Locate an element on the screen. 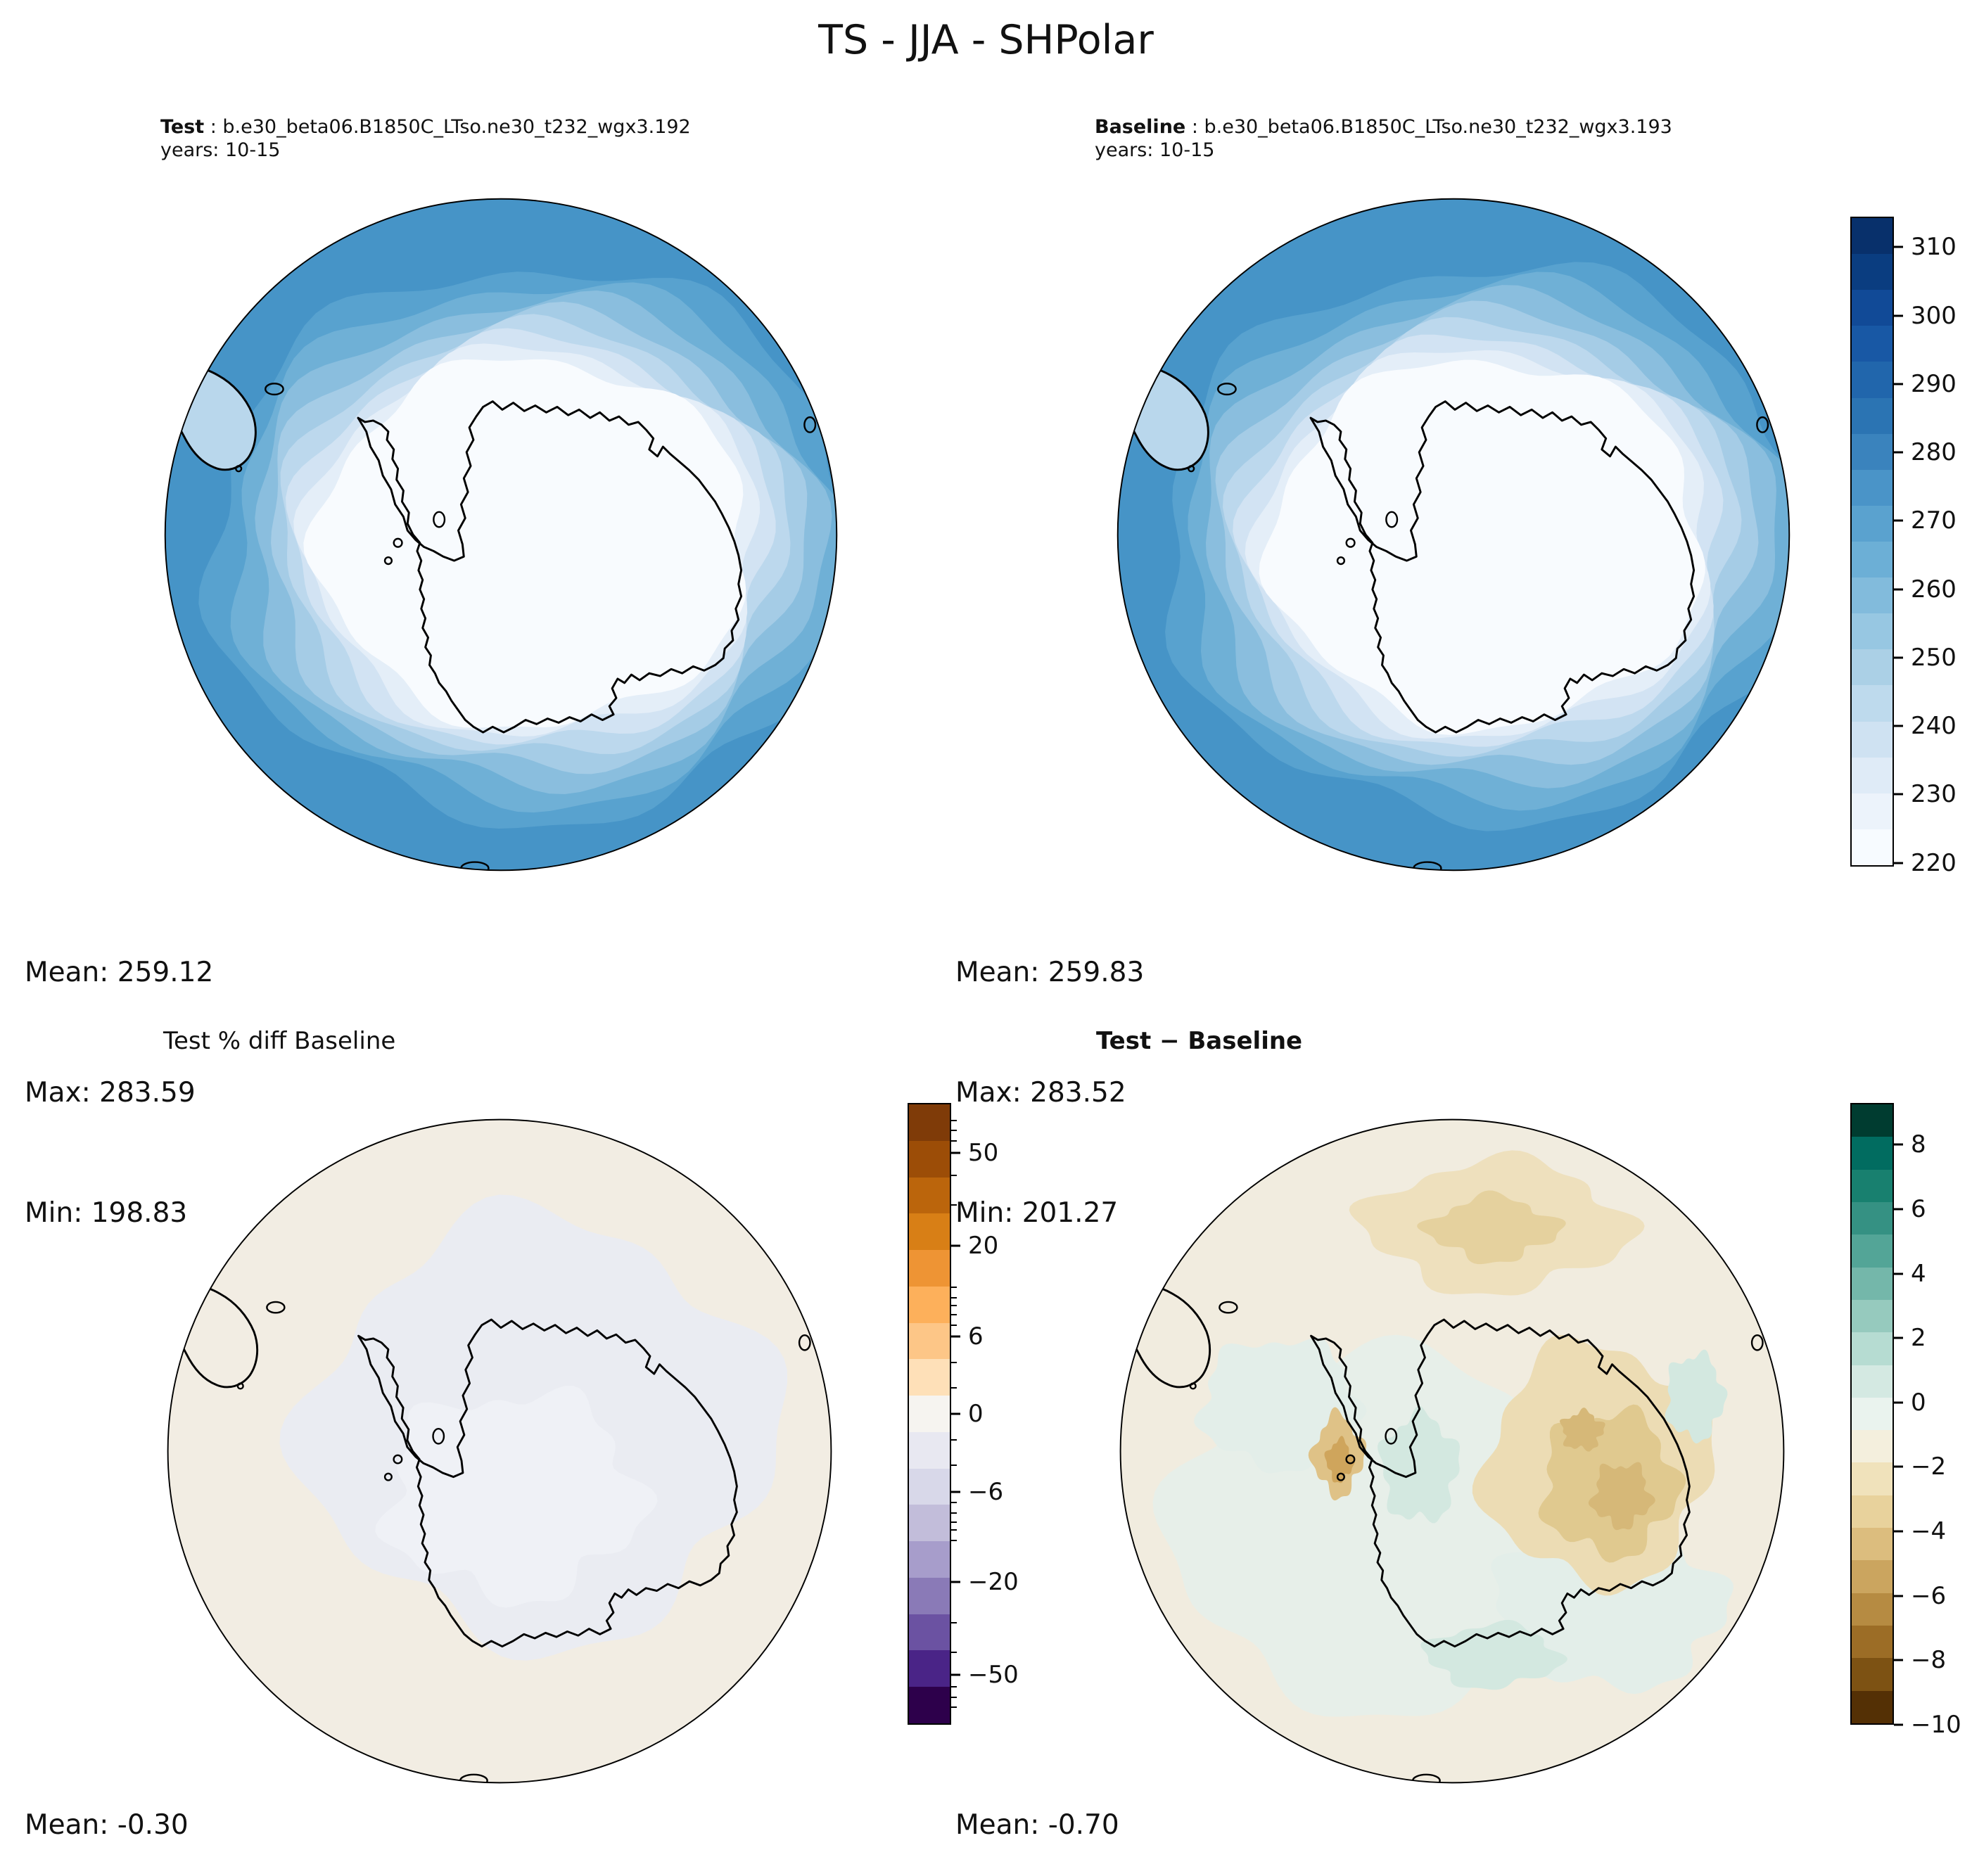 This screenshot has height=1876, width=1972. colorbar-tick-label: 250 is located at coordinates (1934, 658).